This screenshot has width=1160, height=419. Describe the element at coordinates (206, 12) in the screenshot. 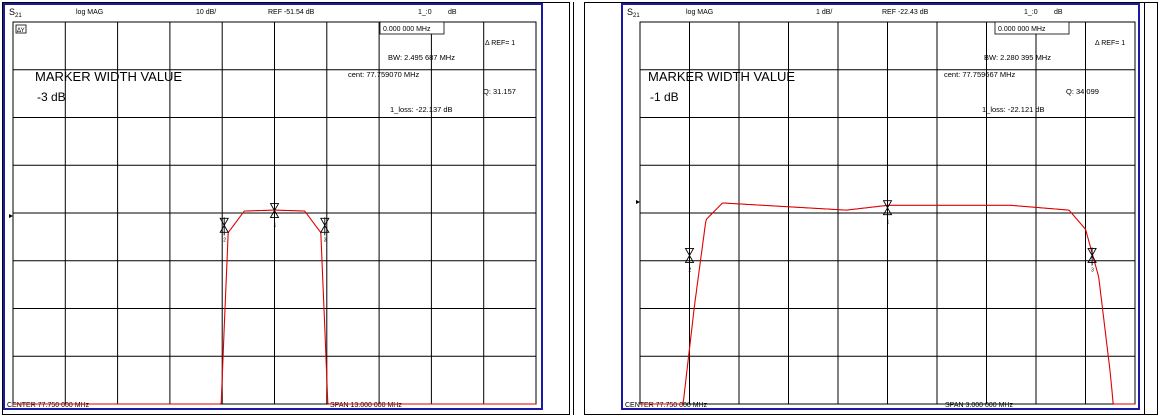

I see `scale-label: 10 dB/` at that location.